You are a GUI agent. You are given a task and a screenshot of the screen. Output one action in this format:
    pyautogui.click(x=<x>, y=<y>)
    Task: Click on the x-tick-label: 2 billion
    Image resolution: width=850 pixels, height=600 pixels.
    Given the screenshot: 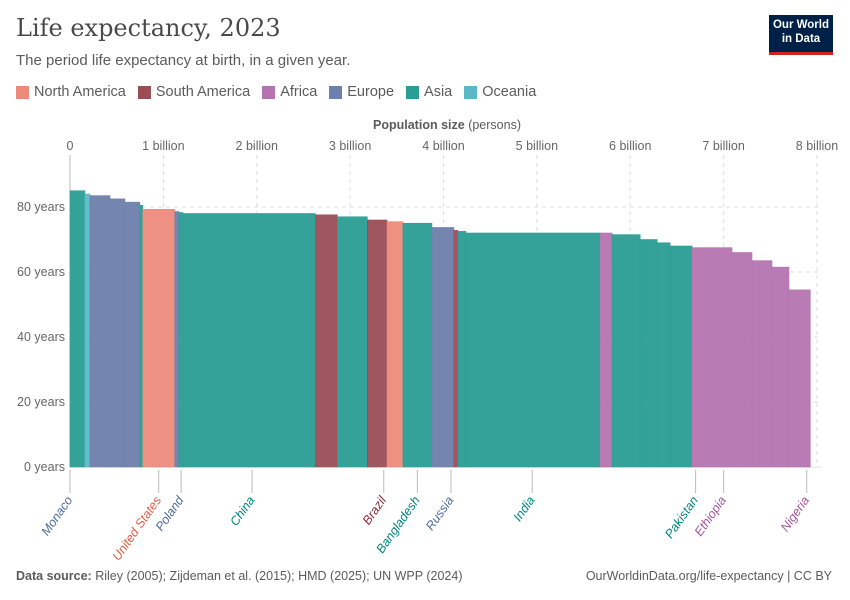 What is the action you would take?
    pyautogui.click(x=257, y=146)
    